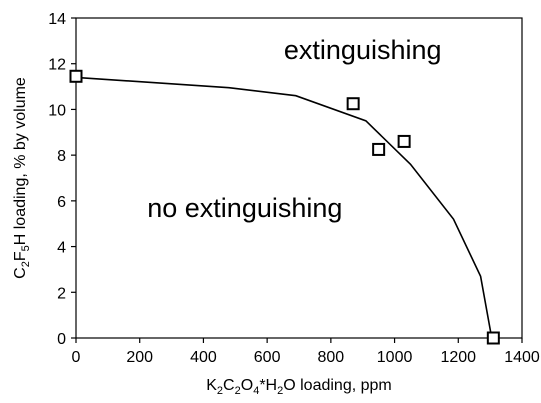  What do you see at coordinates (61, 156) in the screenshot?
I see `y-tick-label: 8` at bounding box center [61, 156].